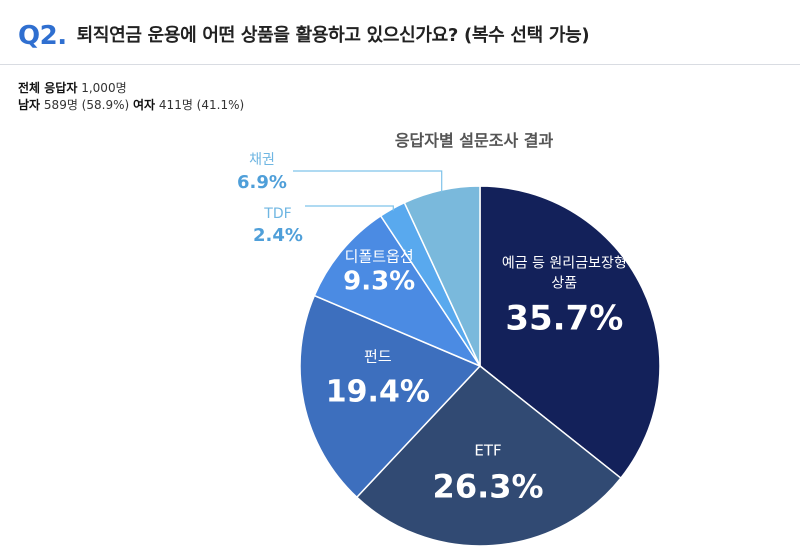 This screenshot has width=800, height=553. What do you see at coordinates (131, 88) in the screenshot?
I see `respondent-total: 전체 응답자 1,000명` at bounding box center [131, 88].